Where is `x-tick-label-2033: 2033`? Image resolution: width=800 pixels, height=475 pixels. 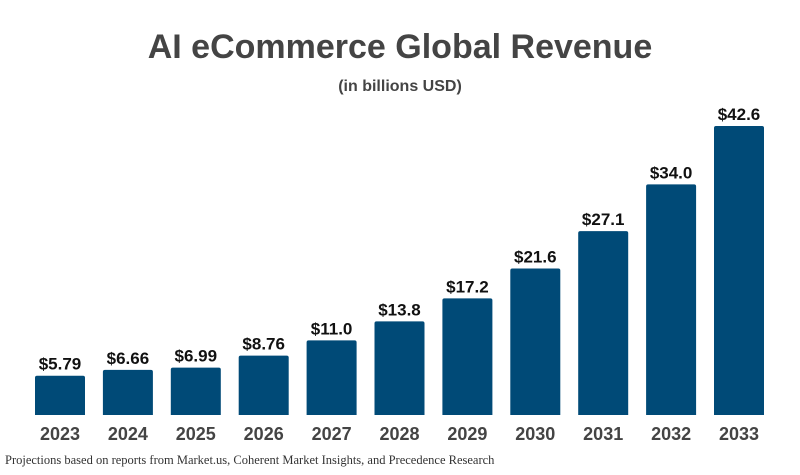 x-tick-label-2033: 2033 is located at coordinates (739, 434).